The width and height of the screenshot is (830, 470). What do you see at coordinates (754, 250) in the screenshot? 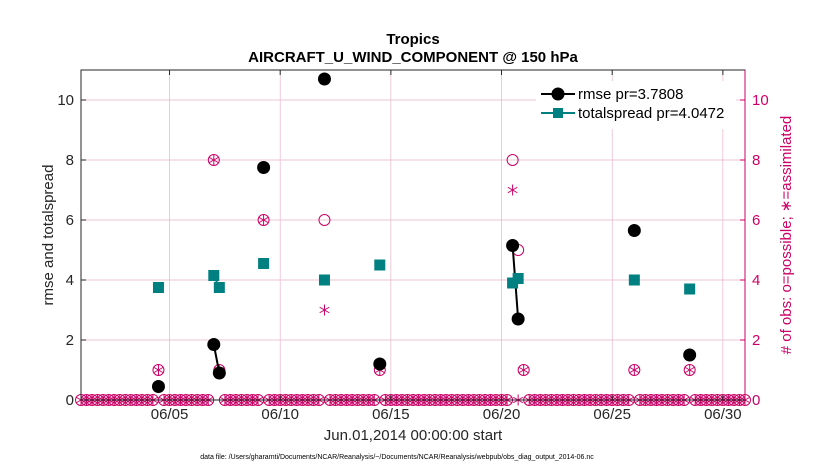
I see `y-axis-right: 0 2 4 6 8 10` at bounding box center [754, 250].